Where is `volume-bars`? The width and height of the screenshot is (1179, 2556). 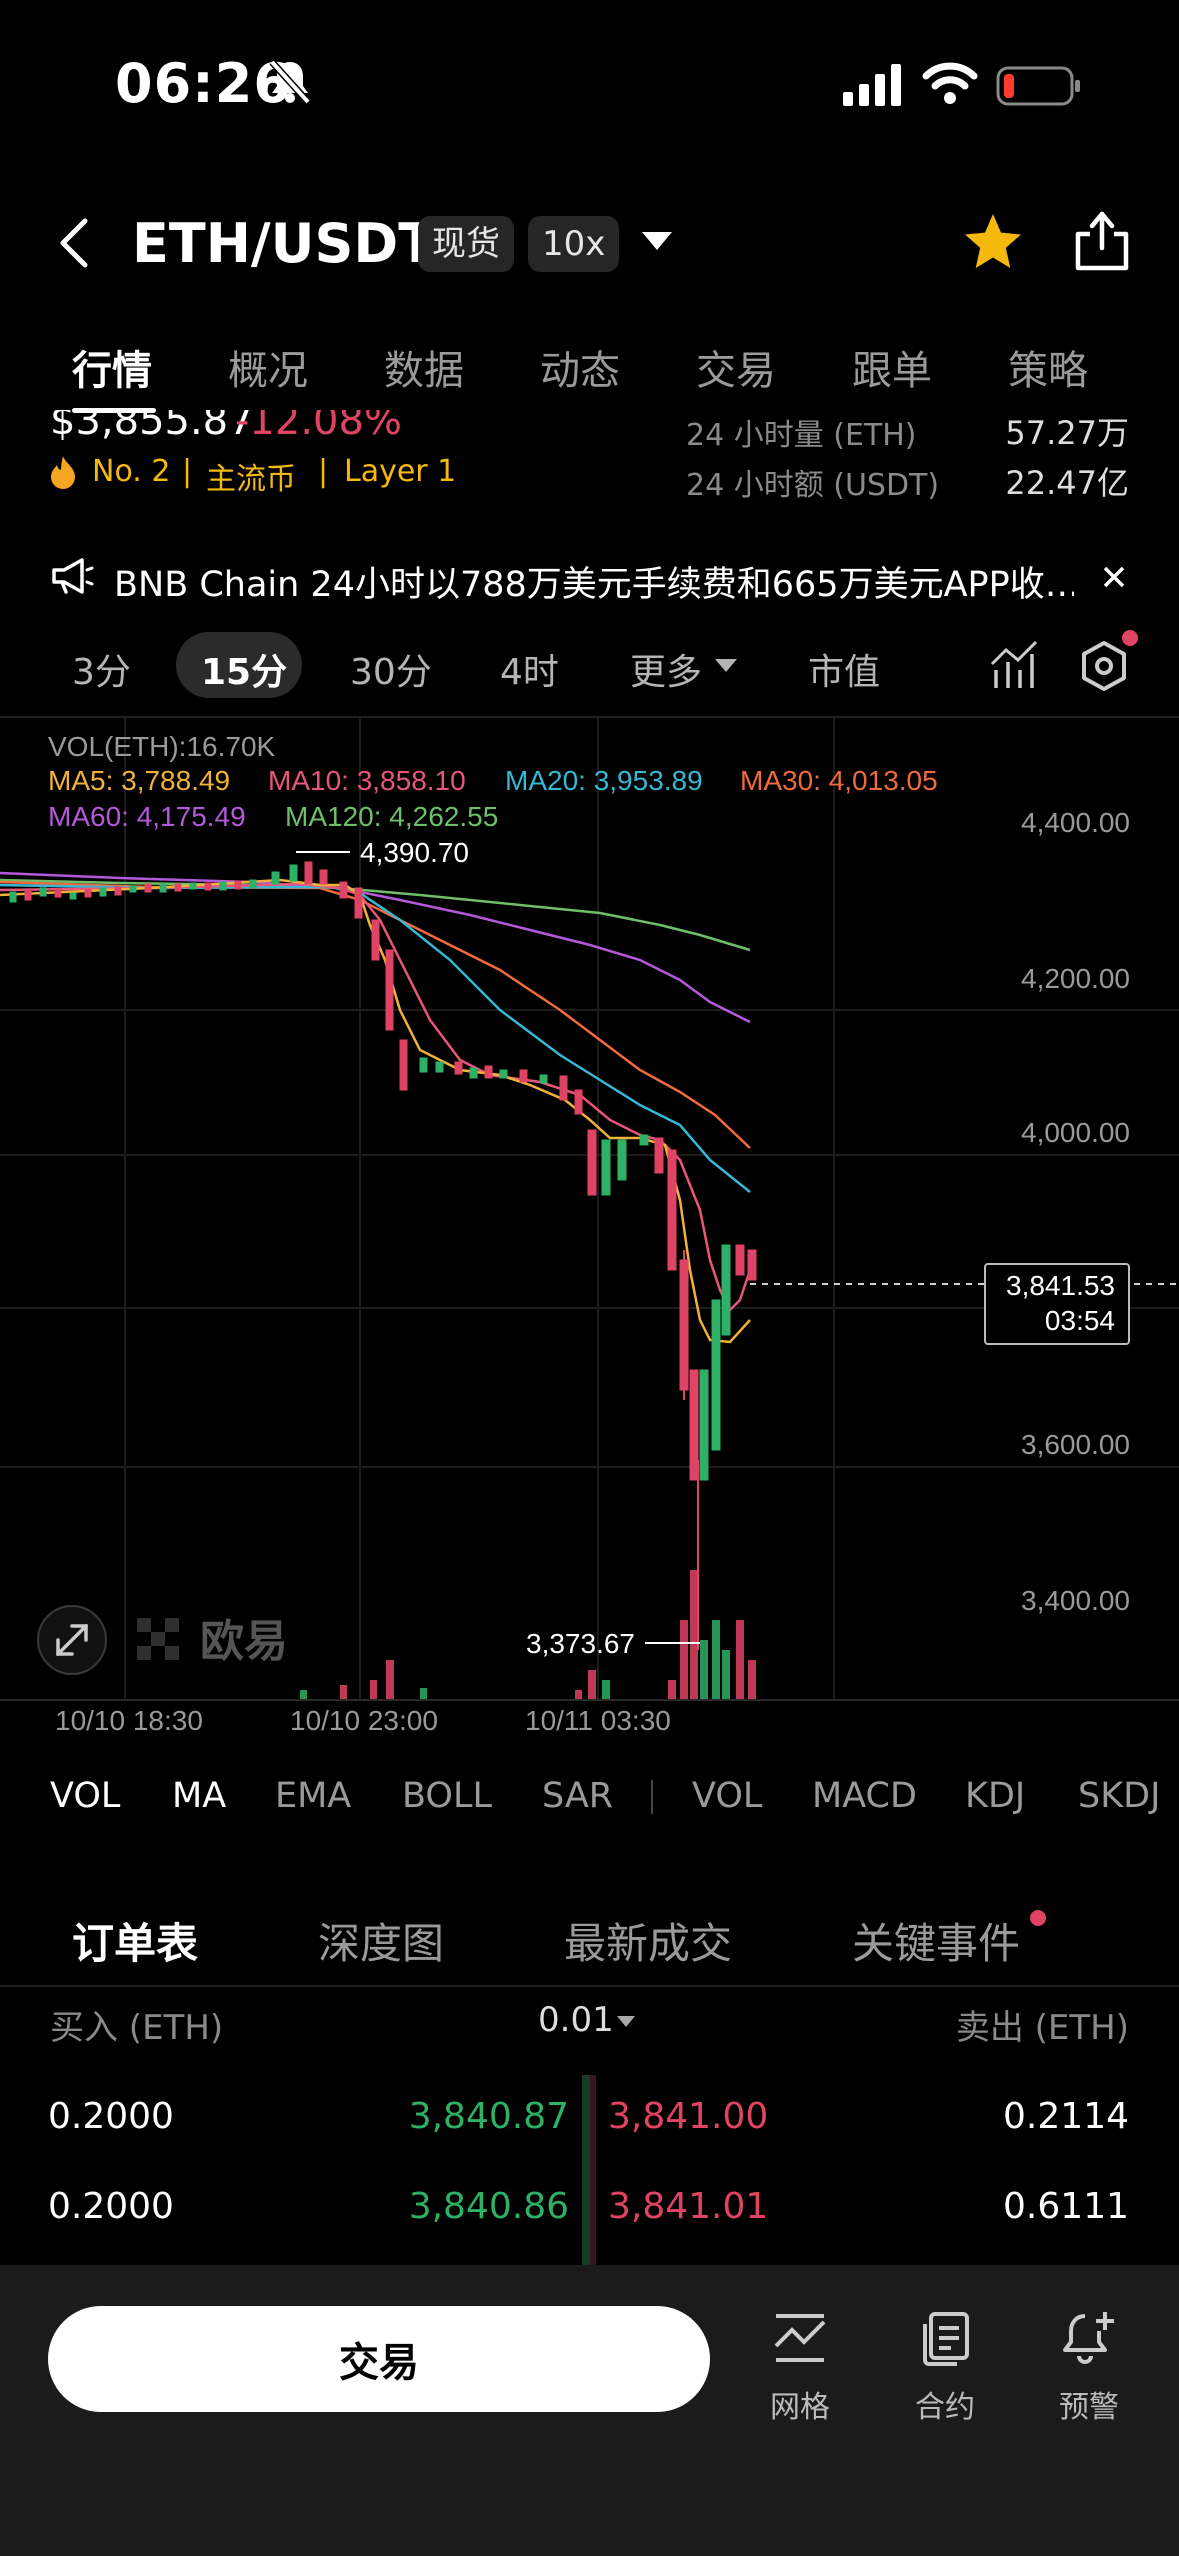
volume-bars is located at coordinates (528, 1635).